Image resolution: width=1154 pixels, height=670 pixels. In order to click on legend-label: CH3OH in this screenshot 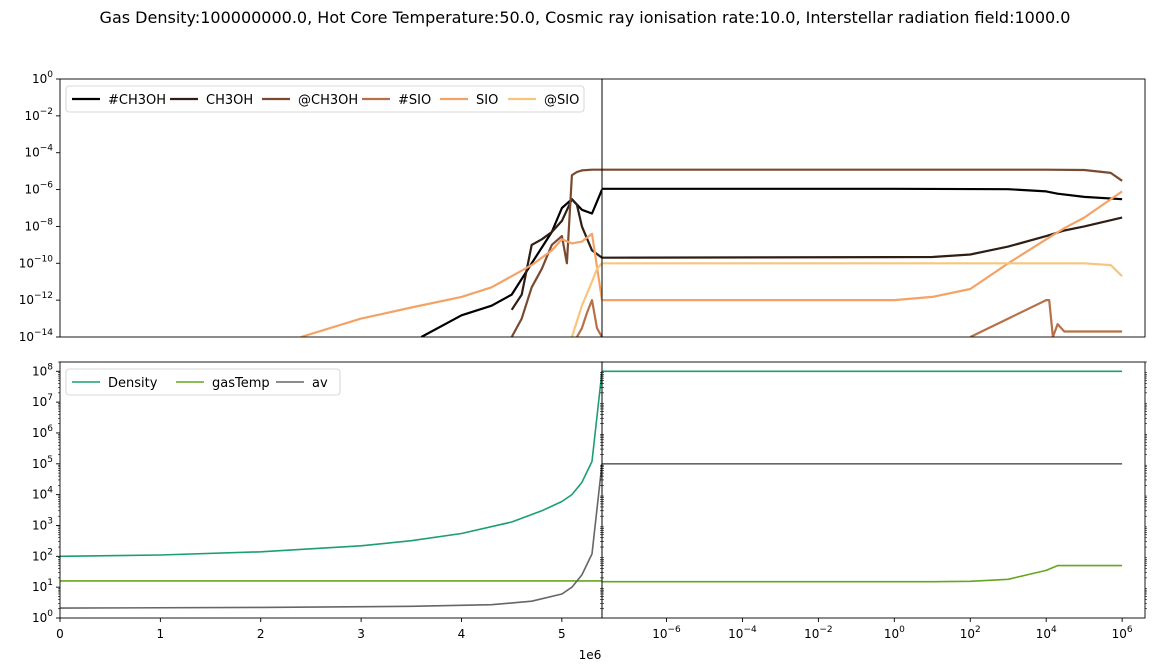, I will do `click(229, 100)`.